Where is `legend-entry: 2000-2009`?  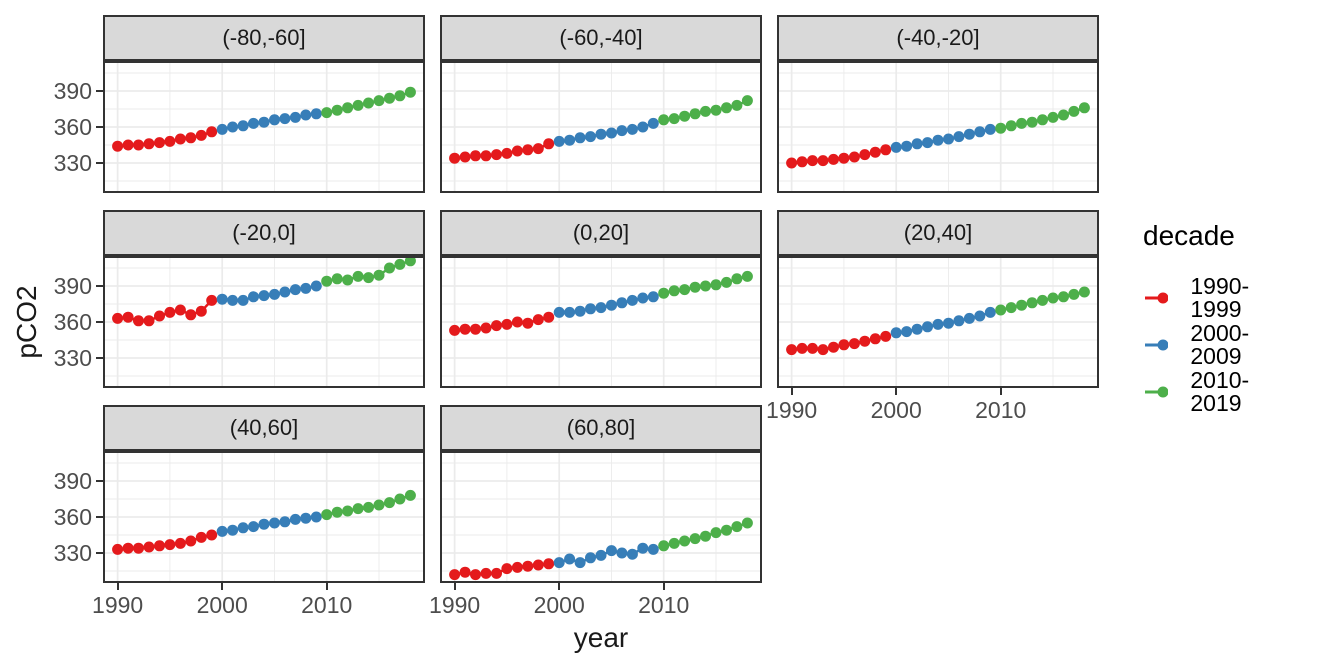 legend-entry: 2000-2009 is located at coordinates (1203, 344).